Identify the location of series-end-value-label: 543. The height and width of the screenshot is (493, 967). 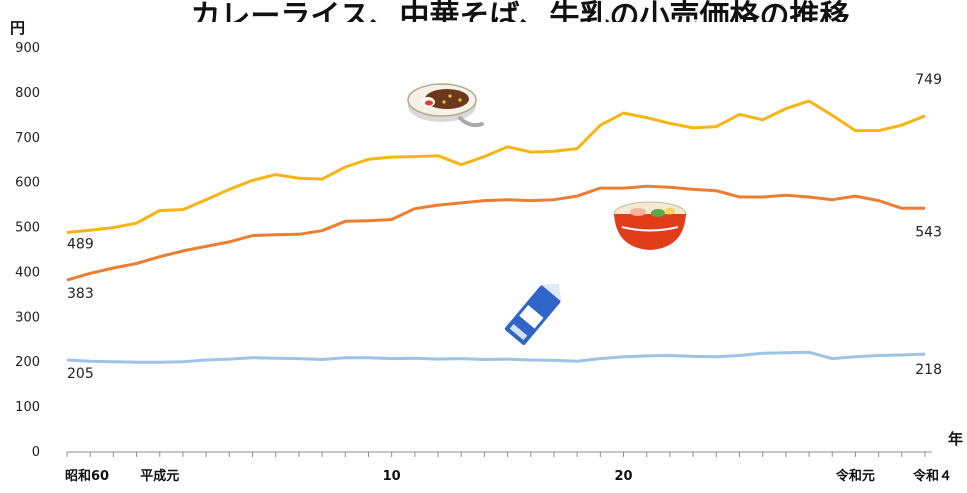
(928, 232).